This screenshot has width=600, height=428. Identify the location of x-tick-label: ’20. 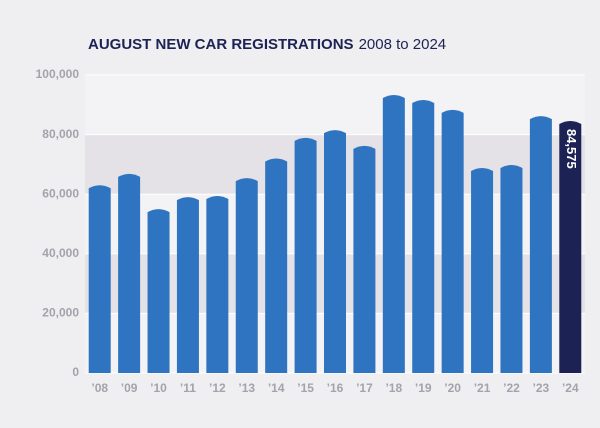
(452, 388).